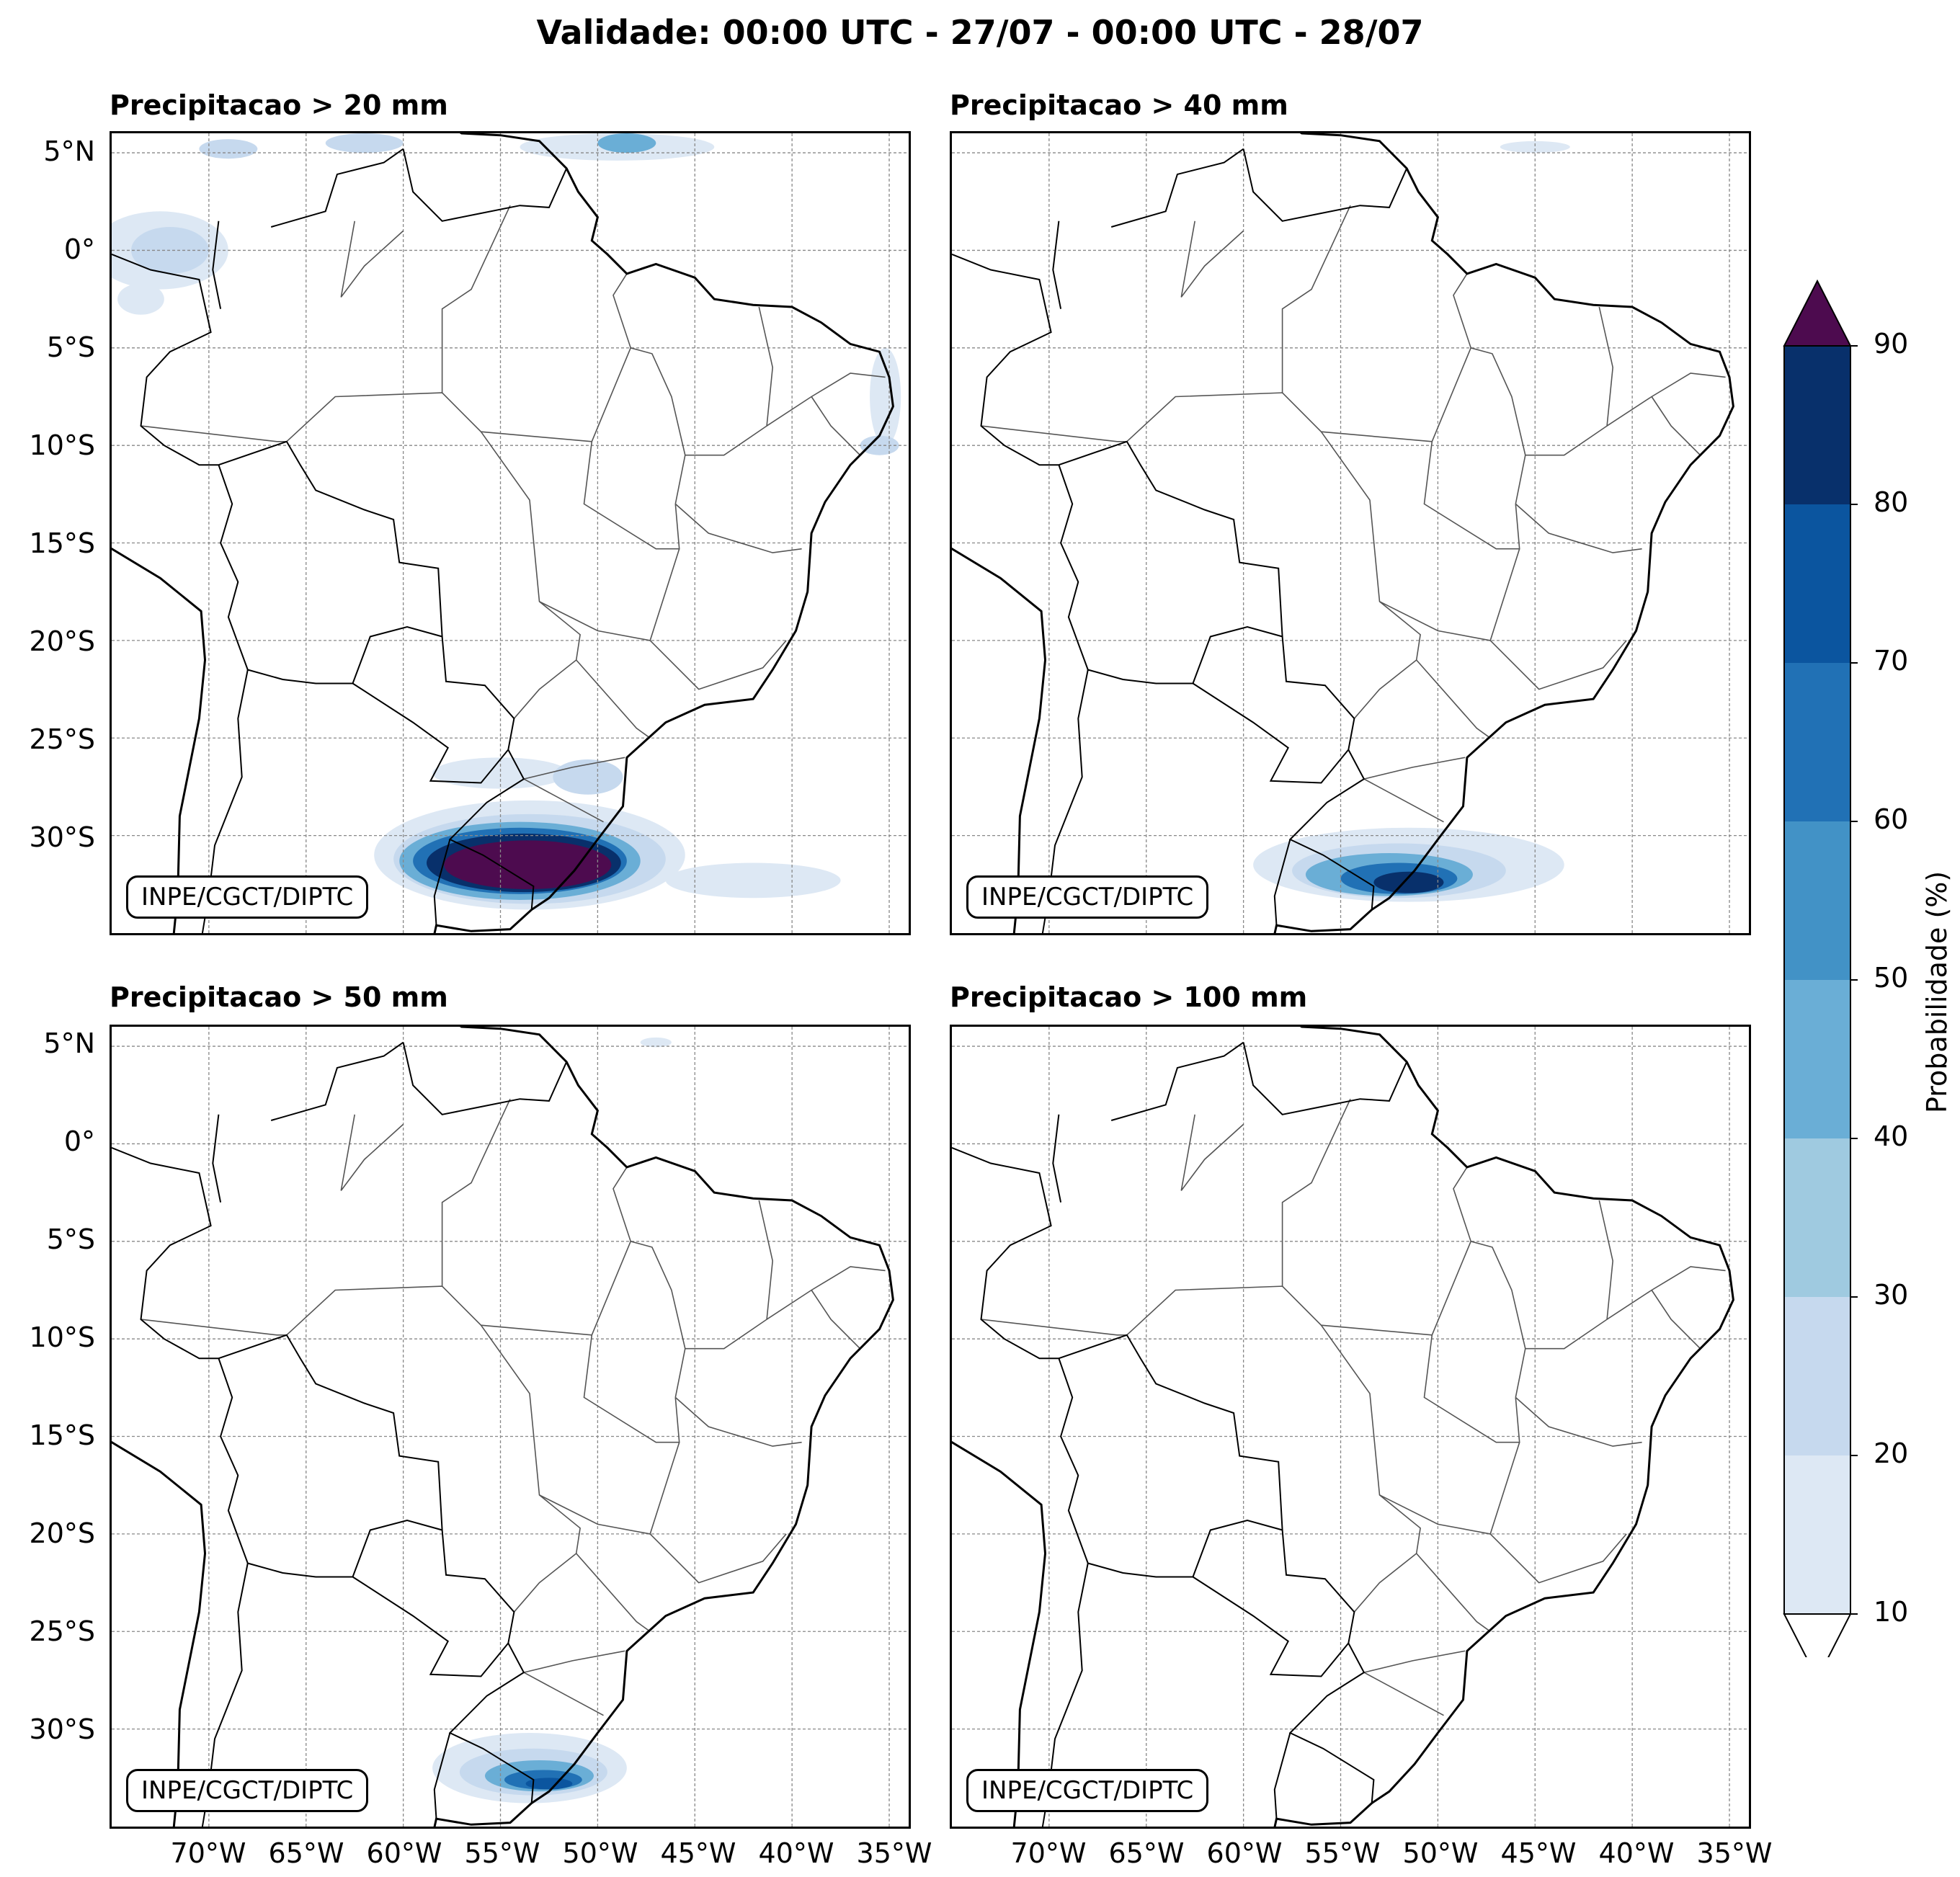 This screenshot has height=1877, width=1960. I want to click on colorbar-tick-label: 30, so click(1891, 1295).